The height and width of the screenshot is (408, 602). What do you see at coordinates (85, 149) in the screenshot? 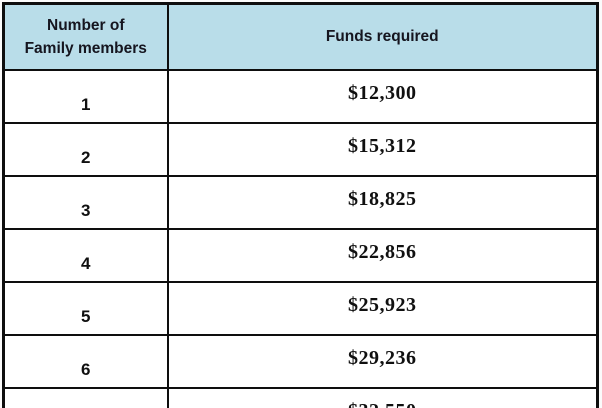
I see `members-cell: 2` at bounding box center [85, 149].